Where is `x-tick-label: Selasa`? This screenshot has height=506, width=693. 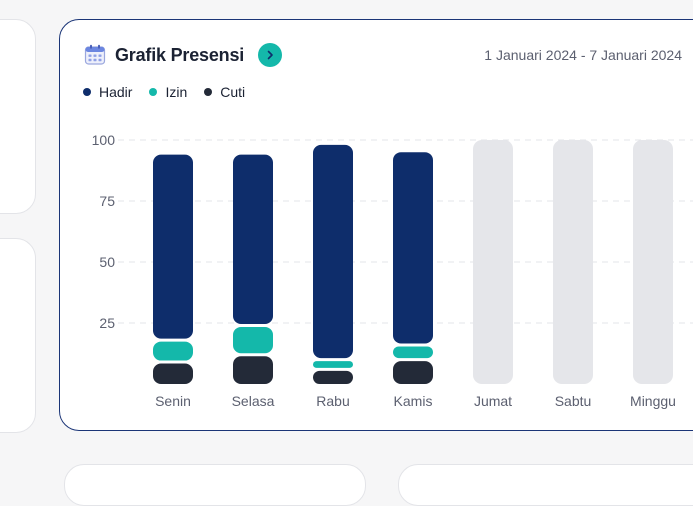
x-tick-label: Selasa is located at coordinates (253, 401).